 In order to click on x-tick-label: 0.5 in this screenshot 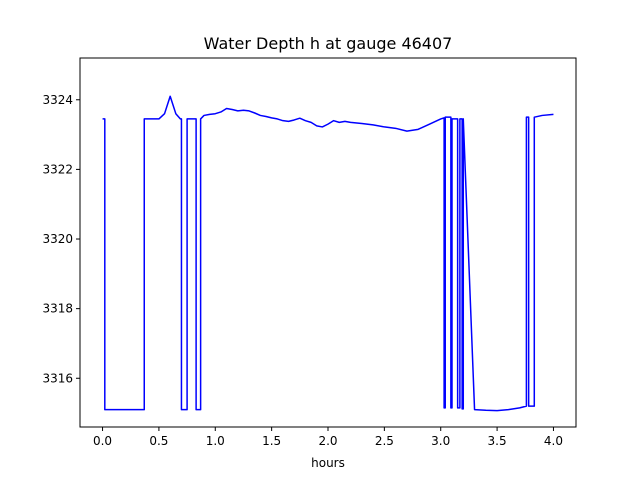, I will do `click(158, 441)`.